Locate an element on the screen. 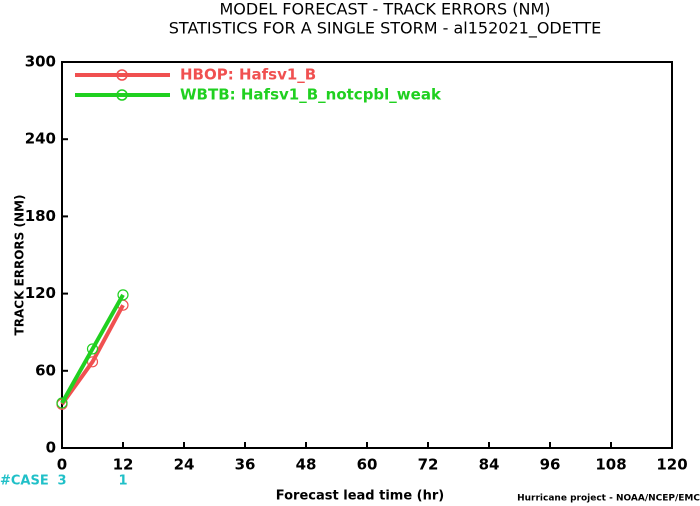  y-tick-label: 300 is located at coordinates (40, 62).